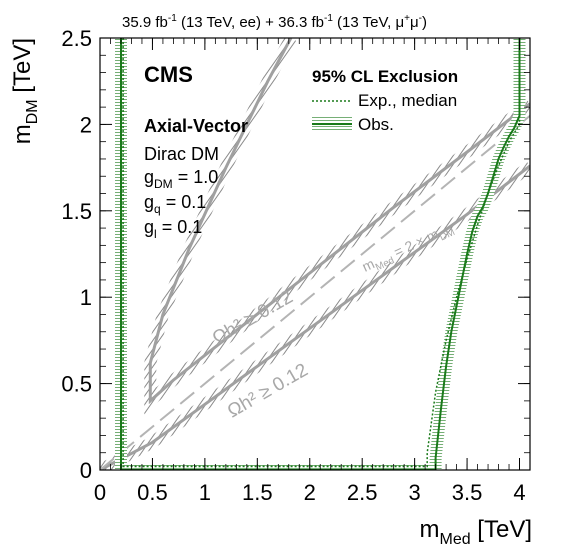  Describe the element at coordinates (467, 492) in the screenshot. I see `x-tick-label: 3.5` at that location.